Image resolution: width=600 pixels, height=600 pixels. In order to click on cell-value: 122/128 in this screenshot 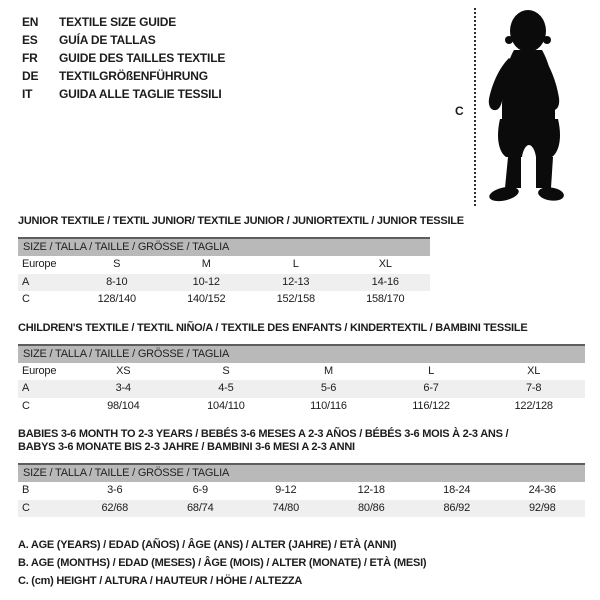, I will do `click(533, 405)`.